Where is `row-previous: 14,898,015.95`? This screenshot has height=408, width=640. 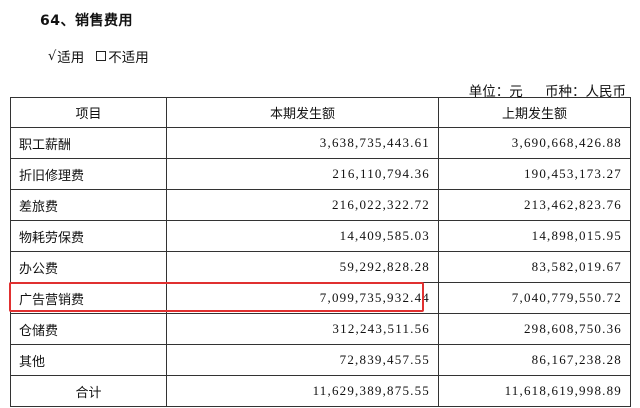 row-previous: 14,898,015.95 is located at coordinates (534, 236).